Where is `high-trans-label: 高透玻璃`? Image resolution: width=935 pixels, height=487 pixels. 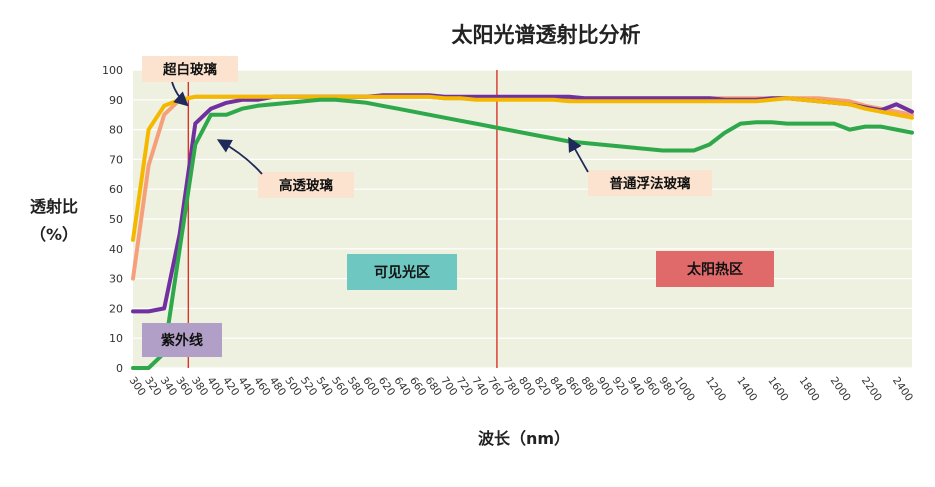
high-trans-label: 高透玻璃 is located at coordinates (306, 185).